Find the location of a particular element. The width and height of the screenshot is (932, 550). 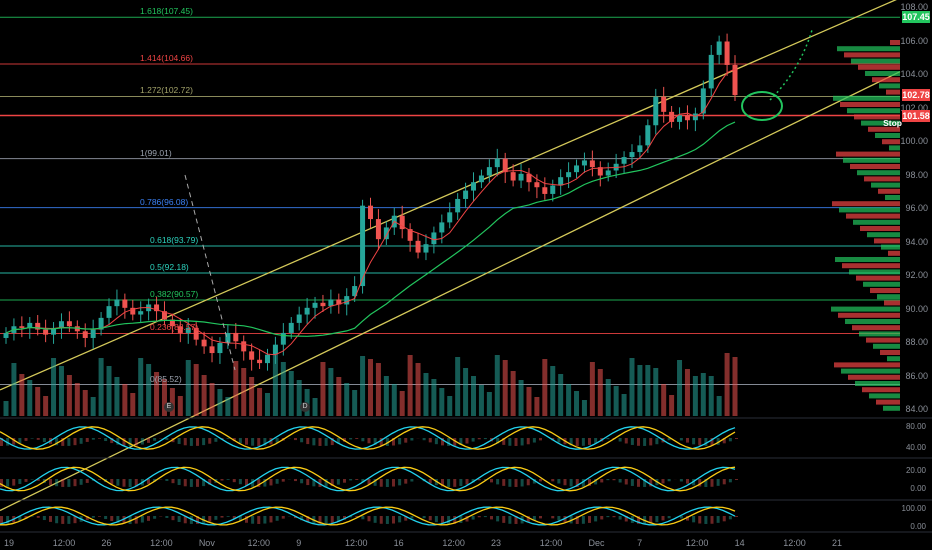

rsi-panel-histogram is located at coordinates (112, 441).